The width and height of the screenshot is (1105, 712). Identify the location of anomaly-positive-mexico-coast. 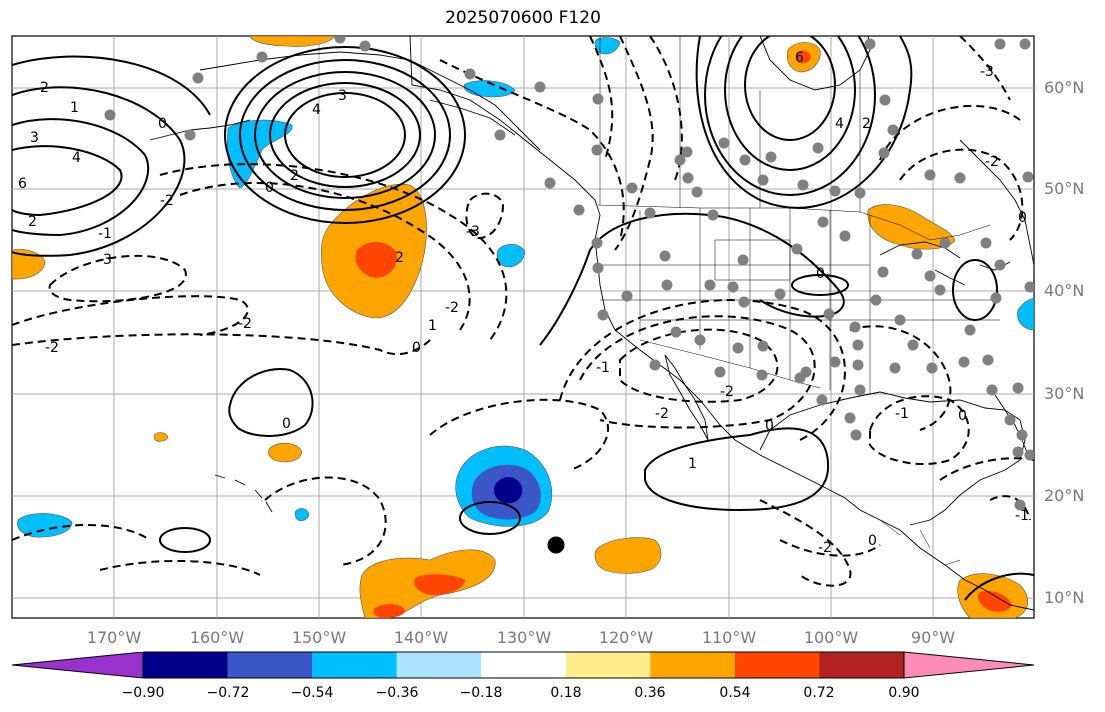
(628, 555).